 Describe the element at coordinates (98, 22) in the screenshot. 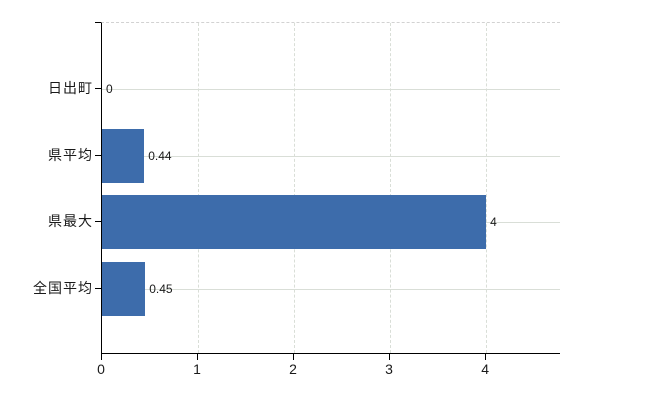

I see `y-axis-end-tick` at that location.